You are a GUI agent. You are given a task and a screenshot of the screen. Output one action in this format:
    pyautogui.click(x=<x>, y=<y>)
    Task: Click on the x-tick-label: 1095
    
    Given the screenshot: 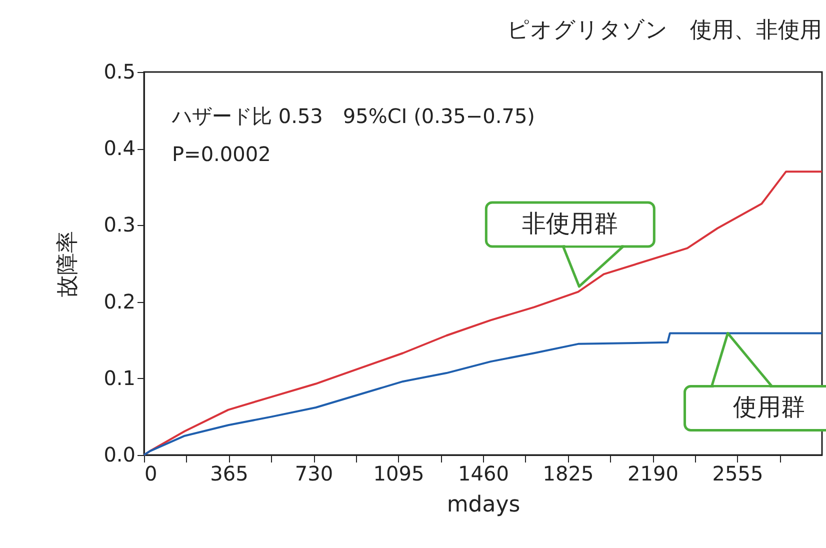 What is the action you would take?
    pyautogui.click(x=398, y=474)
    